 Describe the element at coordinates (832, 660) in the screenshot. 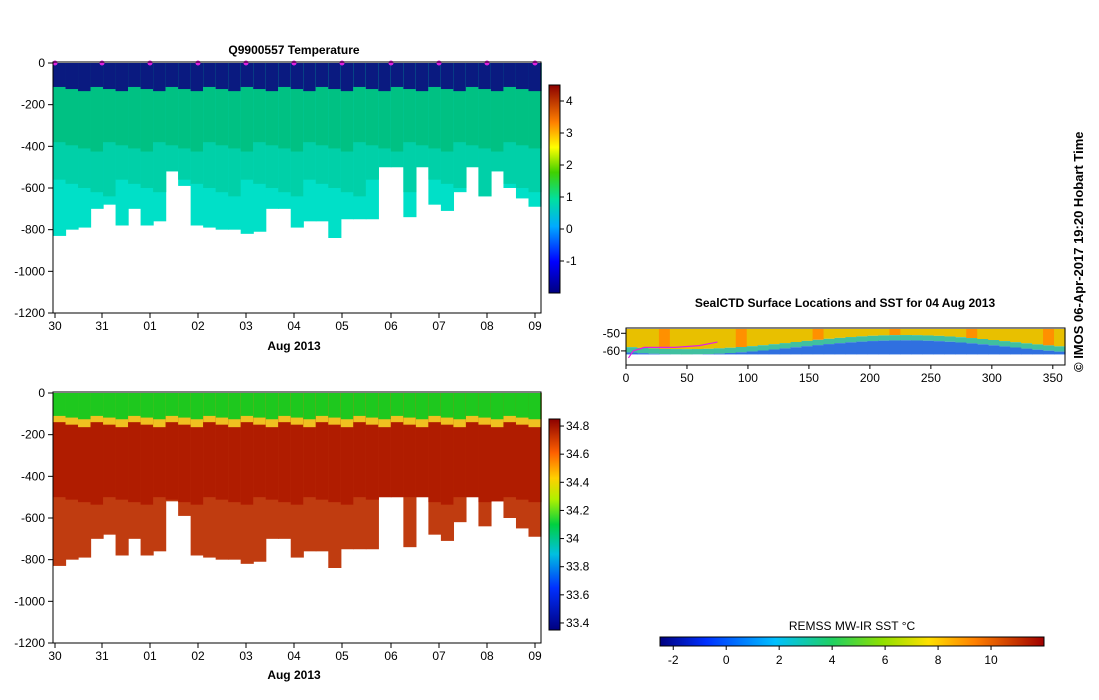

I see `colorbar-tick-label: 4` at that location.